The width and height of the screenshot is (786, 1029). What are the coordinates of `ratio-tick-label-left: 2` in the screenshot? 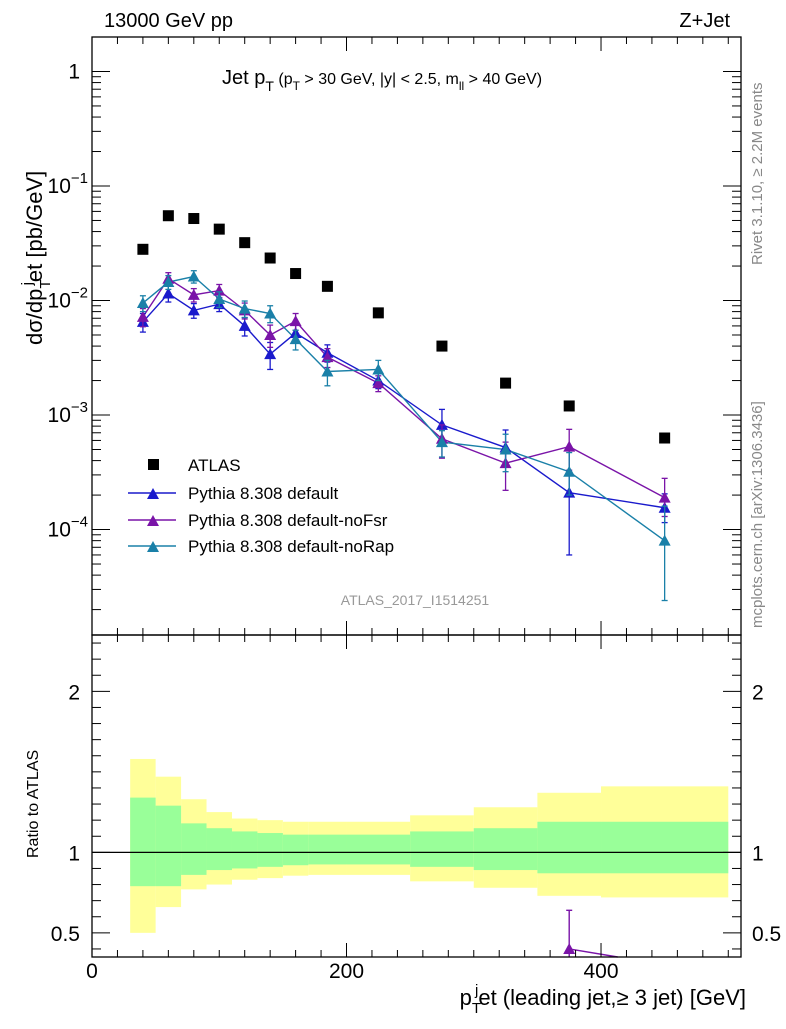 It's located at (74, 692).